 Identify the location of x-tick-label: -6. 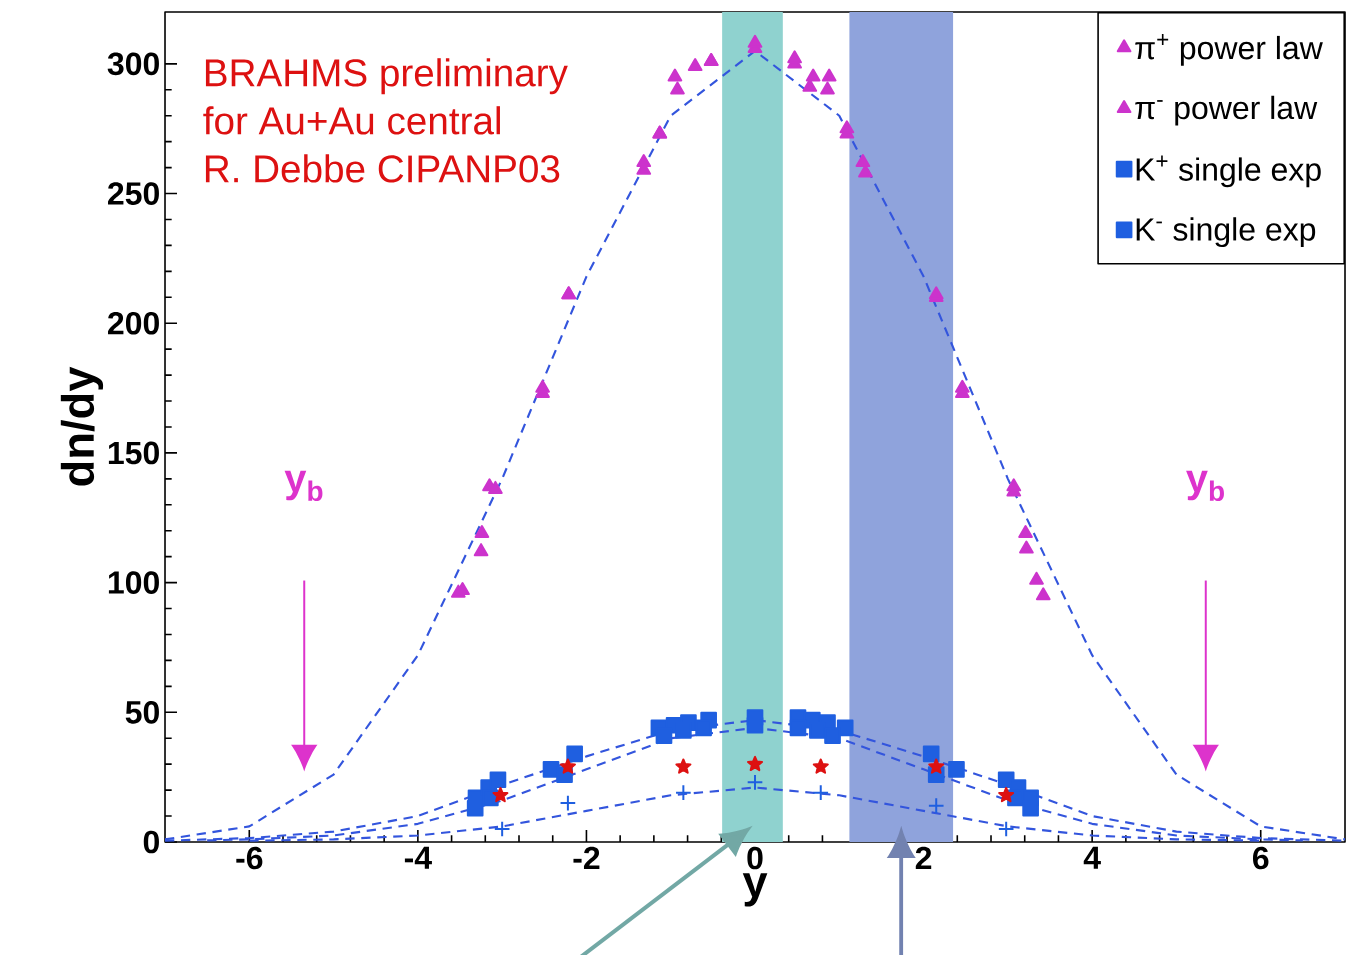
(249, 858).